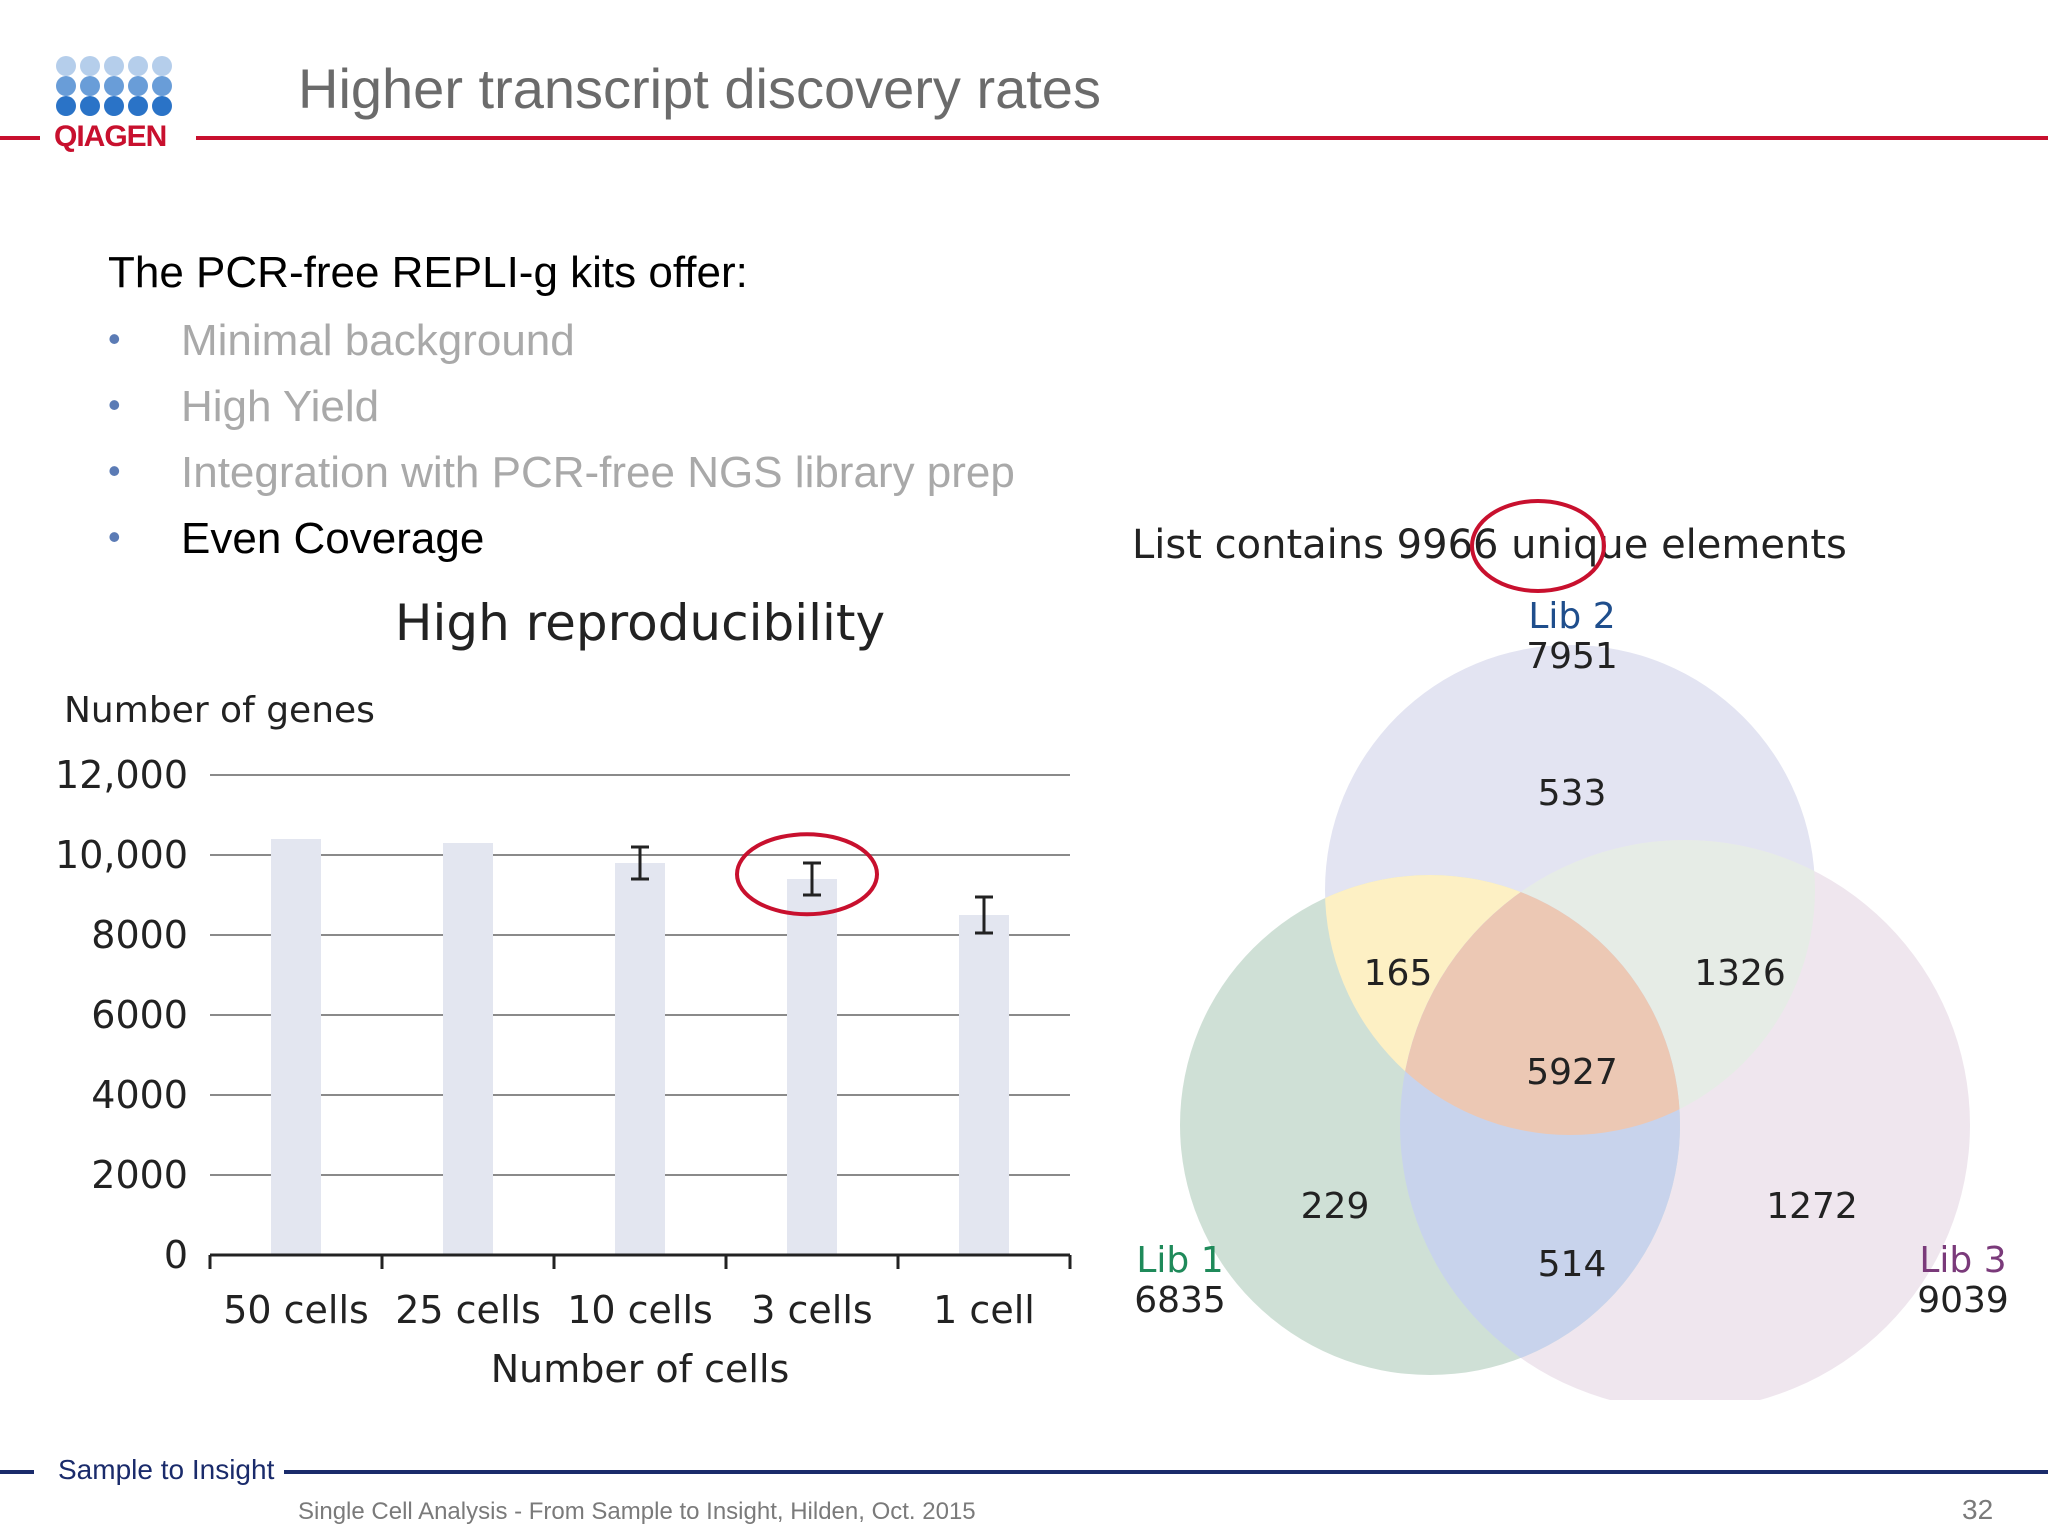  I want to click on y-tick-label: 12,000, so click(121, 775).